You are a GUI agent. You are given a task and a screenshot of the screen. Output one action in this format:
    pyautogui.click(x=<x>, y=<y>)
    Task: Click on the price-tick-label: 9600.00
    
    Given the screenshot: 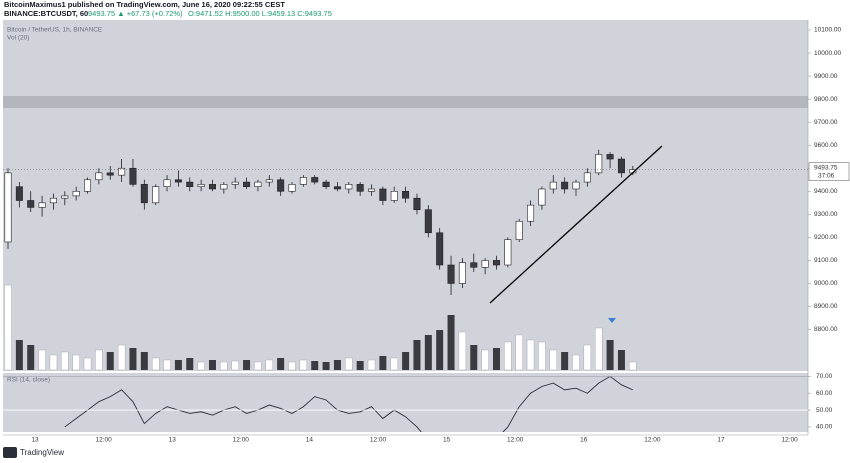 What is the action you would take?
    pyautogui.click(x=826, y=145)
    